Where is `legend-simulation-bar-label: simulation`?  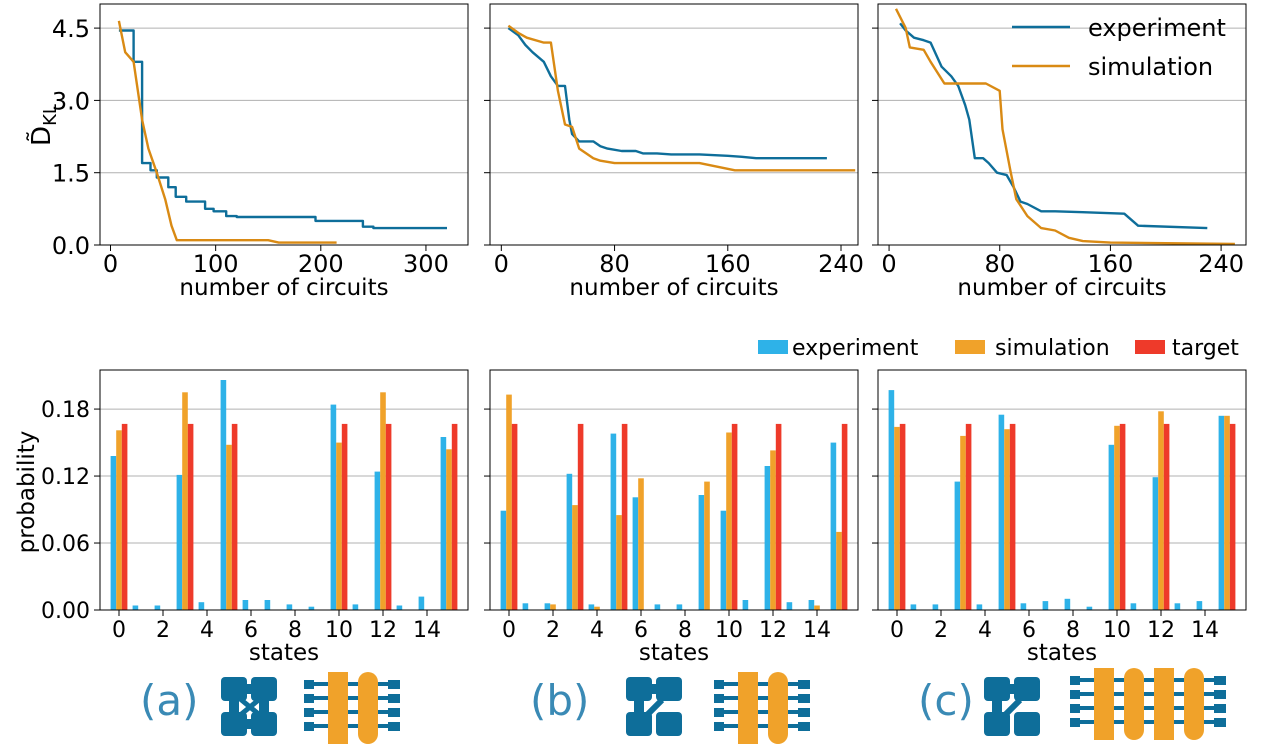 legend-simulation-bar-label: simulation is located at coordinates (1052, 348).